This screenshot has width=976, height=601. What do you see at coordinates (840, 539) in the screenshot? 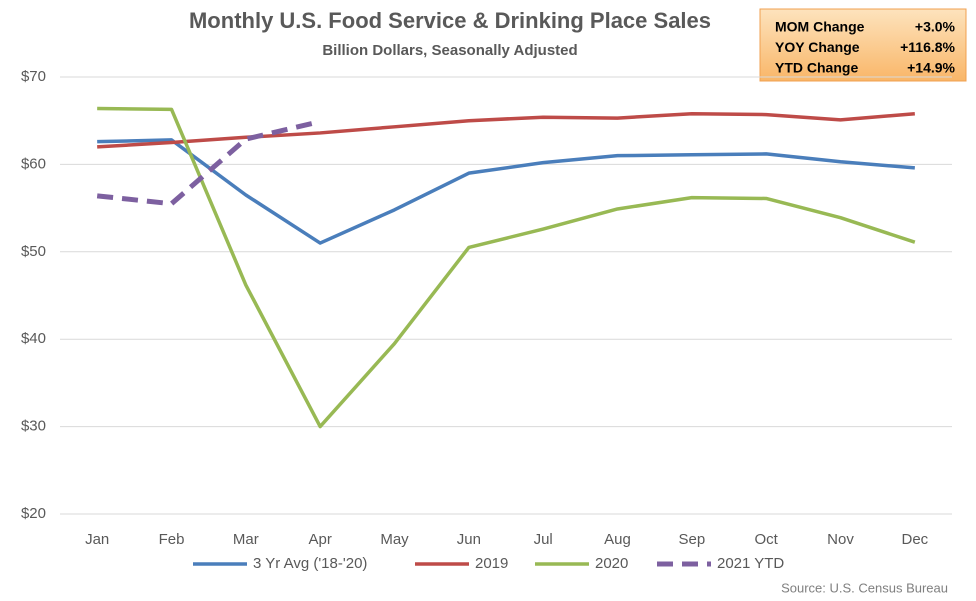
I see `x-tick-label: Nov` at bounding box center [840, 539].